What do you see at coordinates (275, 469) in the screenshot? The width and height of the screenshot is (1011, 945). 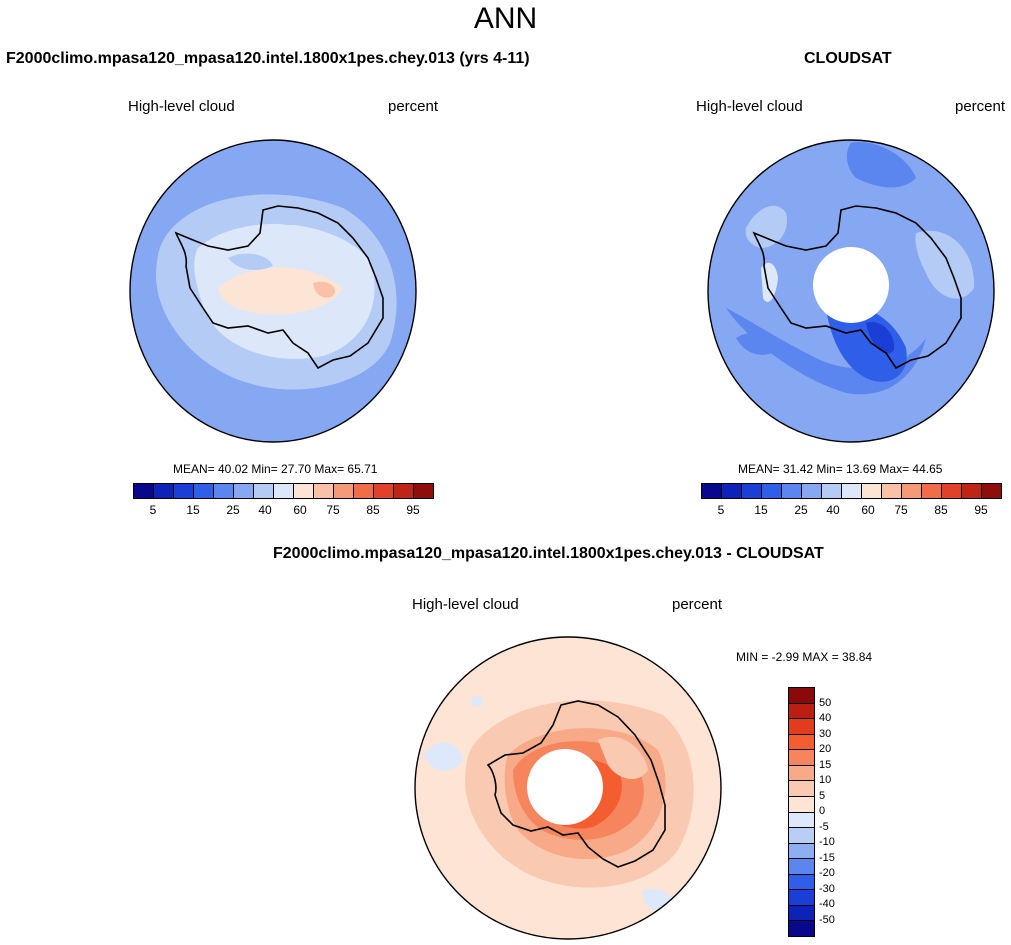 I see `panel-a-stats: MEAN= 40.02 Min= 27.70 Max= 65.71` at bounding box center [275, 469].